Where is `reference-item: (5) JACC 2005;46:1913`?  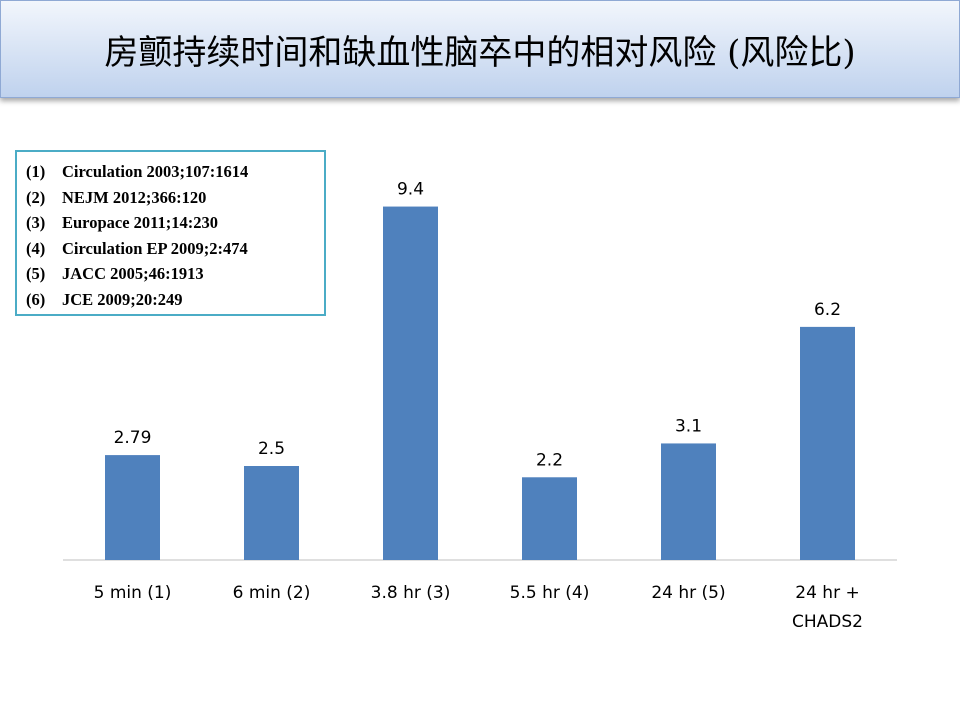 reference-item: (5) JACC 2005;46:1913 is located at coordinates (175, 274).